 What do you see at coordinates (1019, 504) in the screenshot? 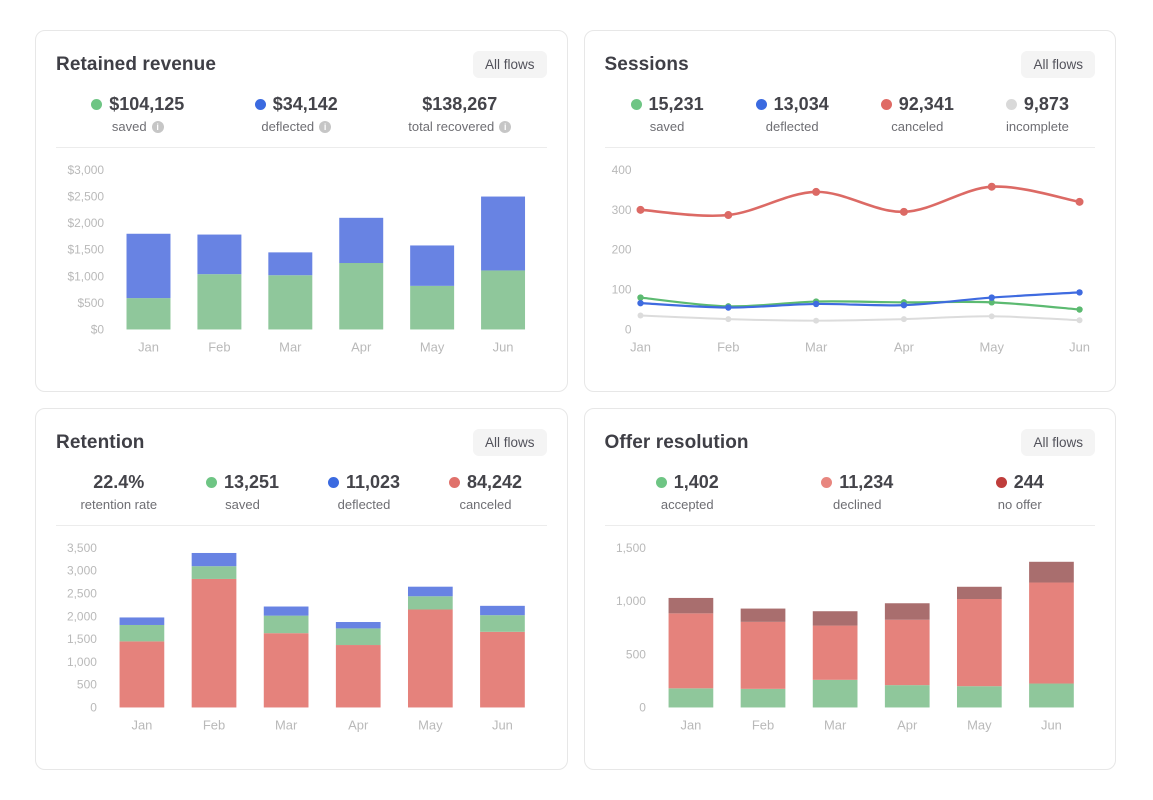
I see `stat-label: no offer` at bounding box center [1019, 504].